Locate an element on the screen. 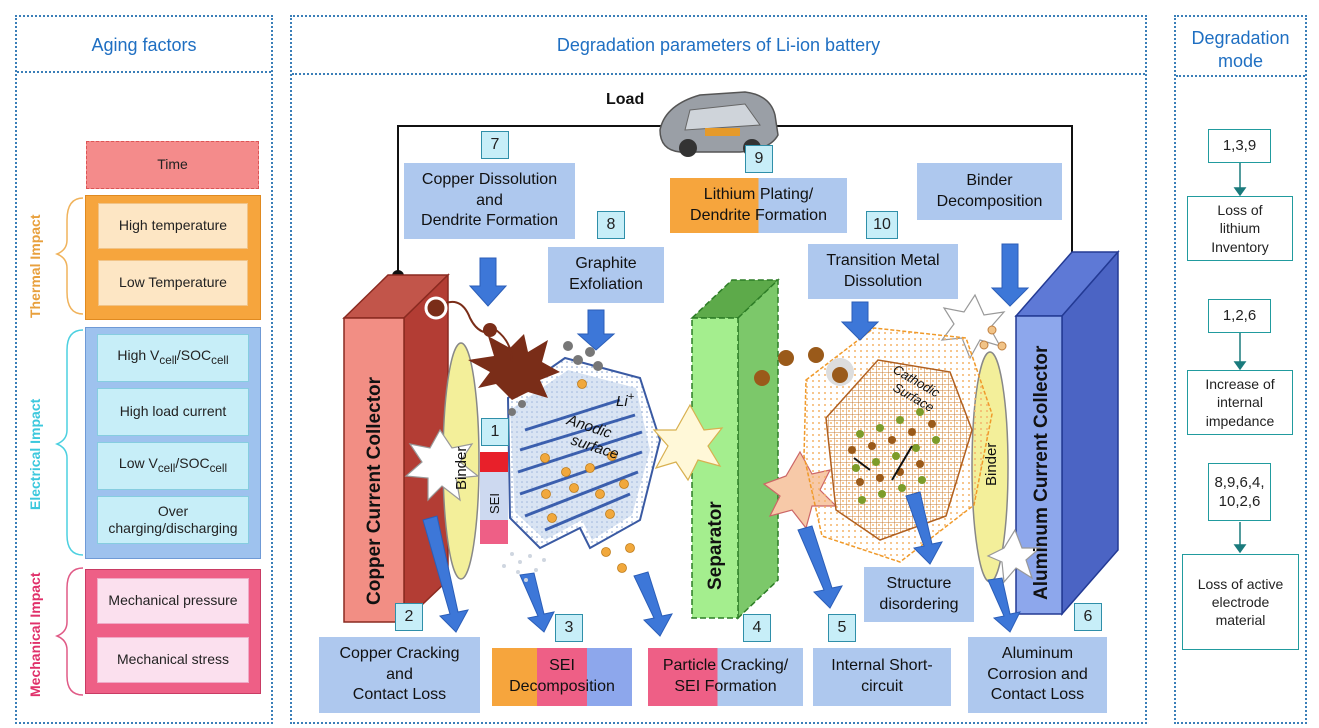 The height and width of the screenshot is (728, 1319). burst-aluminum-low is located at coordinates (1014, 556).